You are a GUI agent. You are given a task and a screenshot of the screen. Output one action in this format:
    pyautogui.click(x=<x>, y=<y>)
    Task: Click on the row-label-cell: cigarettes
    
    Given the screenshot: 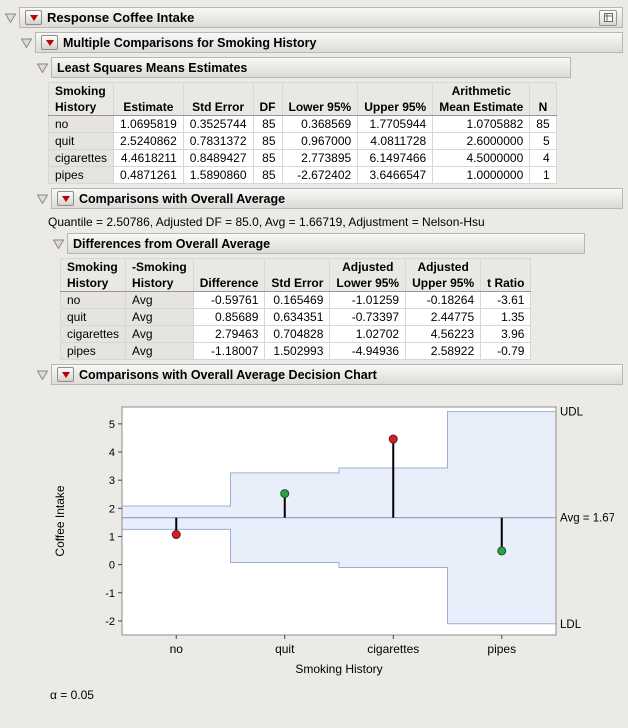 What is the action you would take?
    pyautogui.click(x=81, y=158)
    